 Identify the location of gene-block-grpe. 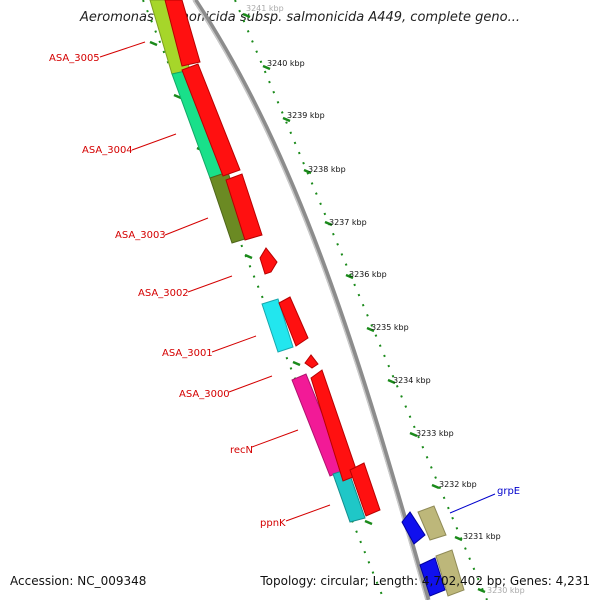
(432, 523).